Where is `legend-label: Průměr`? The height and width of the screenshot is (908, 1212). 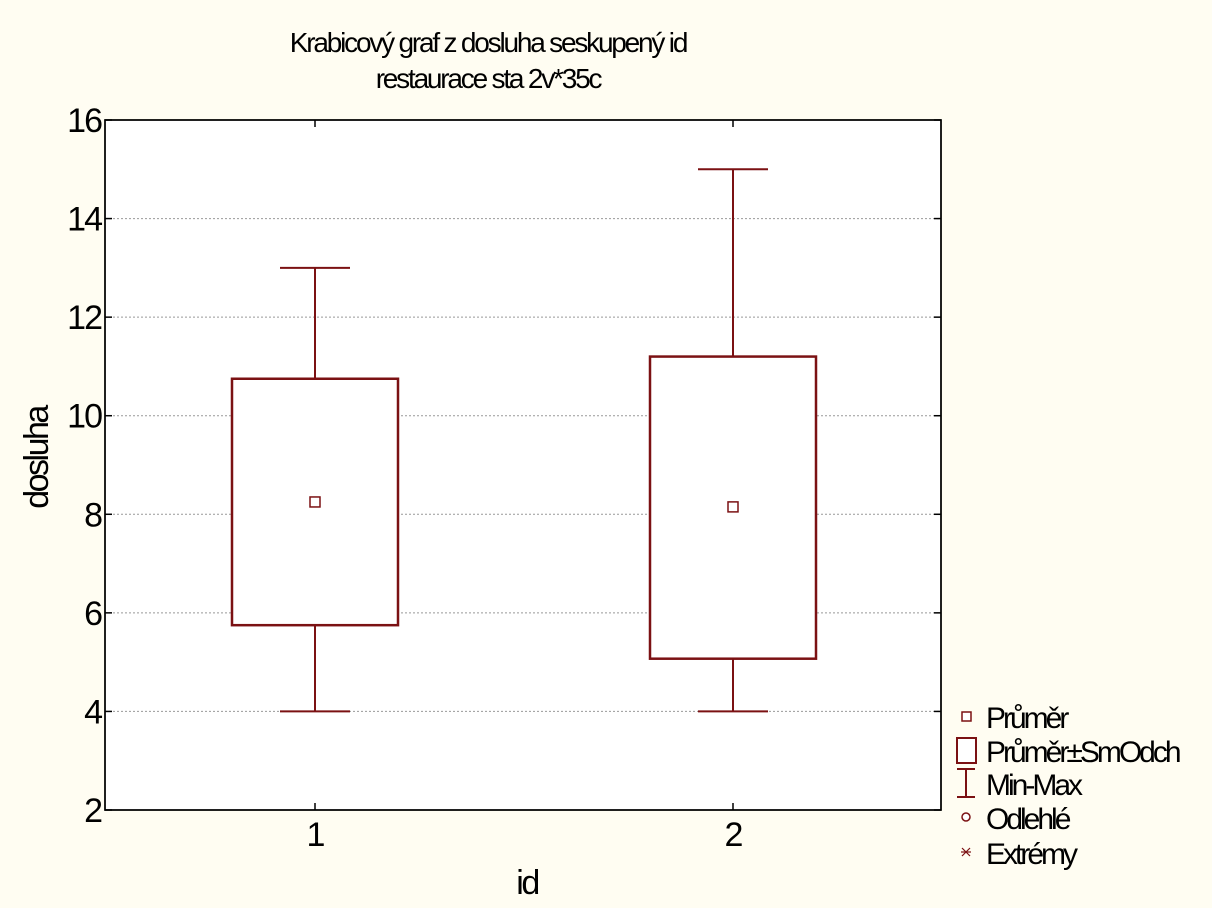 legend-label: Průměr is located at coordinates (1027, 718).